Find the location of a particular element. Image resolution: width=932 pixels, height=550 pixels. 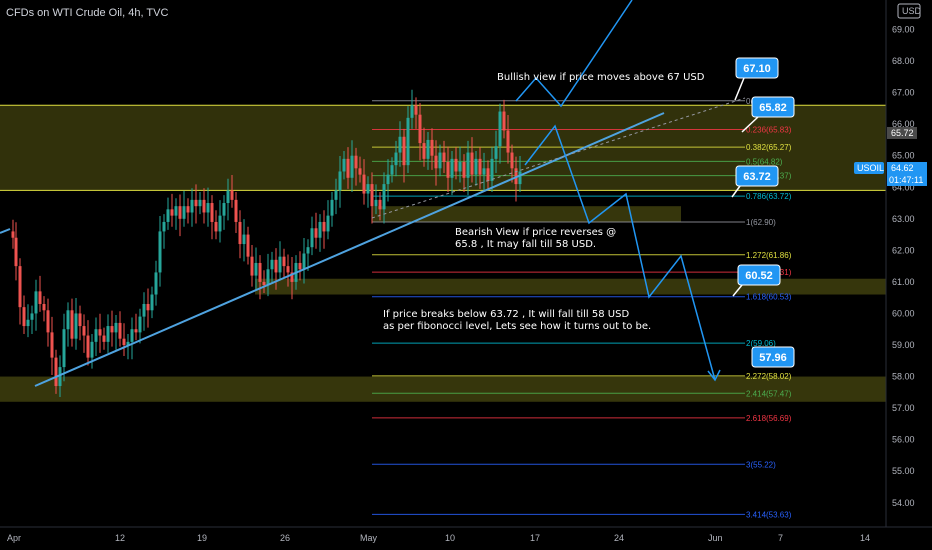

last-price-tag is located at coordinates (902, 132).